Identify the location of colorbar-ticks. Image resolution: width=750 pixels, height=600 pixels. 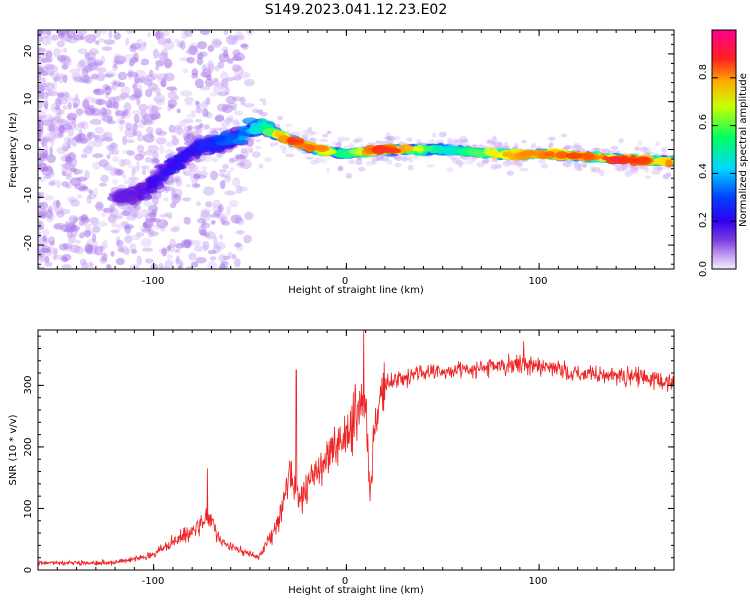
(724, 173).